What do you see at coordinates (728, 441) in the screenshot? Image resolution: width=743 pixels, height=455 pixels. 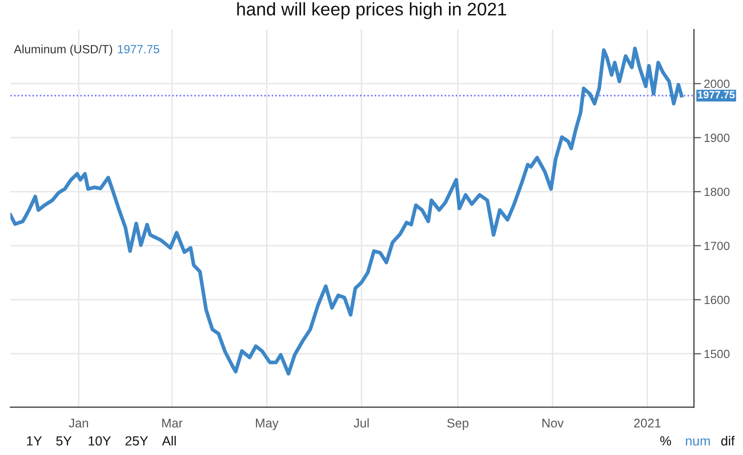 I see `text: dif` at bounding box center [728, 441].